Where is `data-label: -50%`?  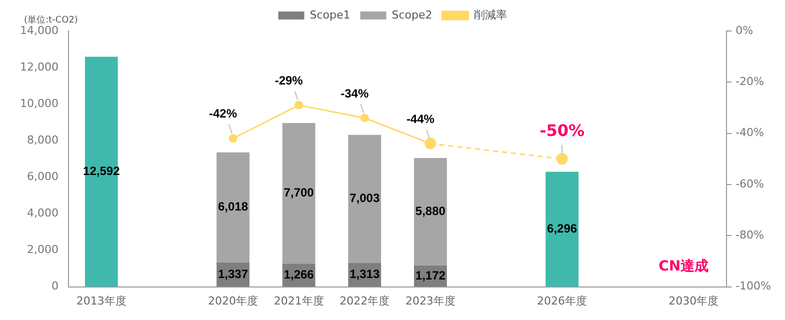
data-label: -50% is located at coordinates (562, 130).